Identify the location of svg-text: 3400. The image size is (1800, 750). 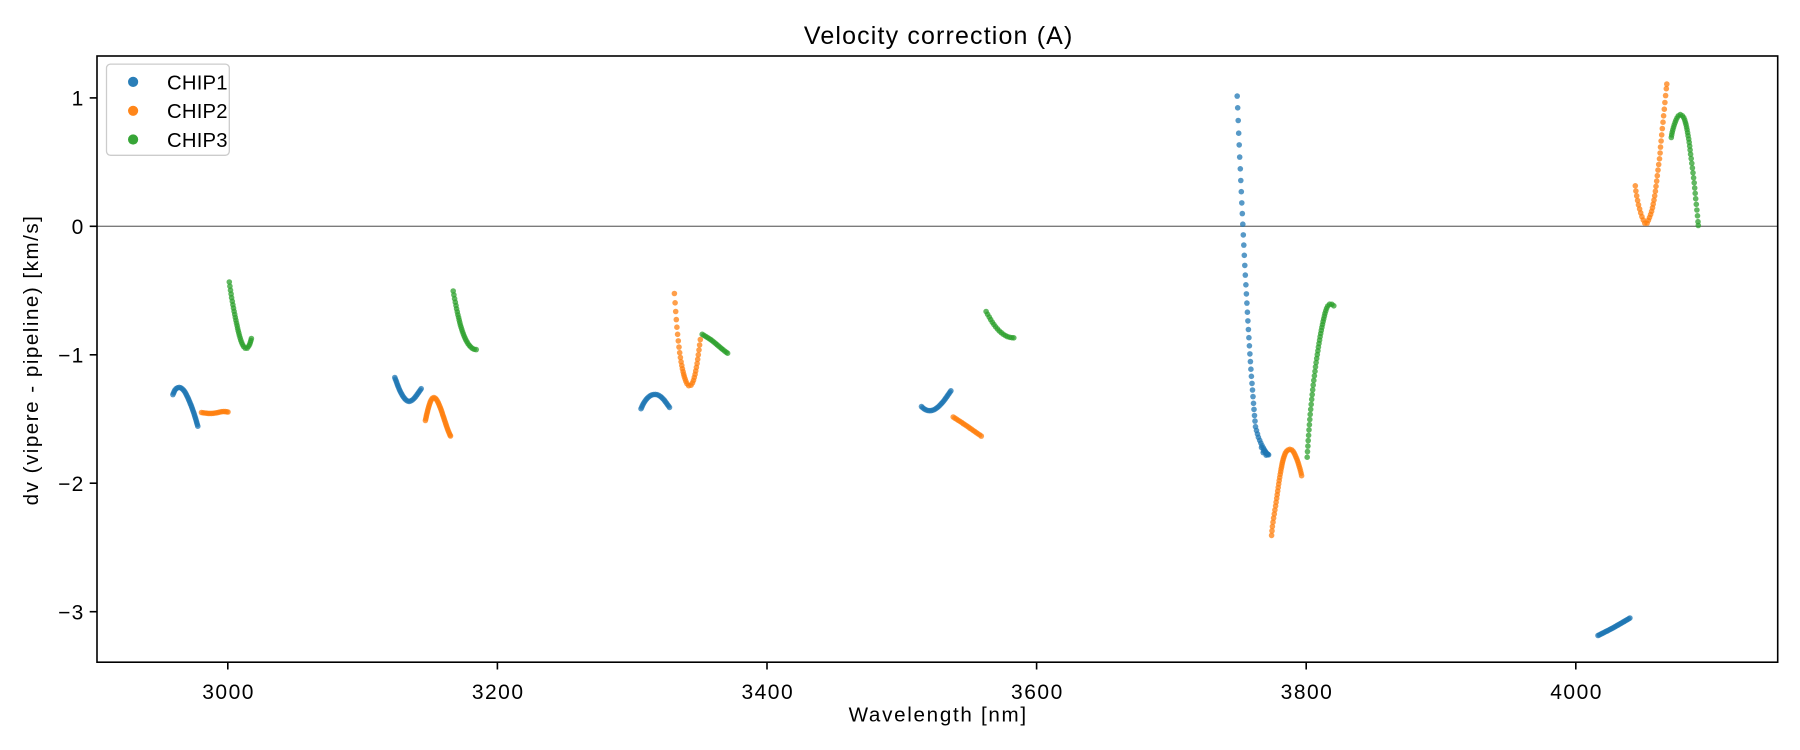
(767, 692).